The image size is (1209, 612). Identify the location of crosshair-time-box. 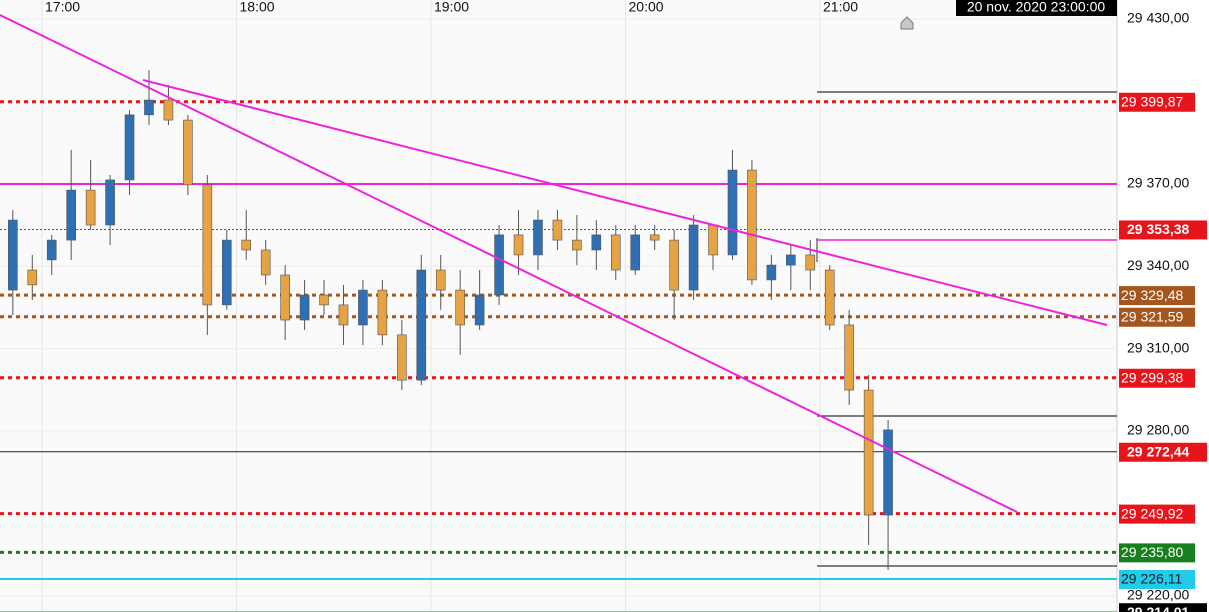
(1036, 8).